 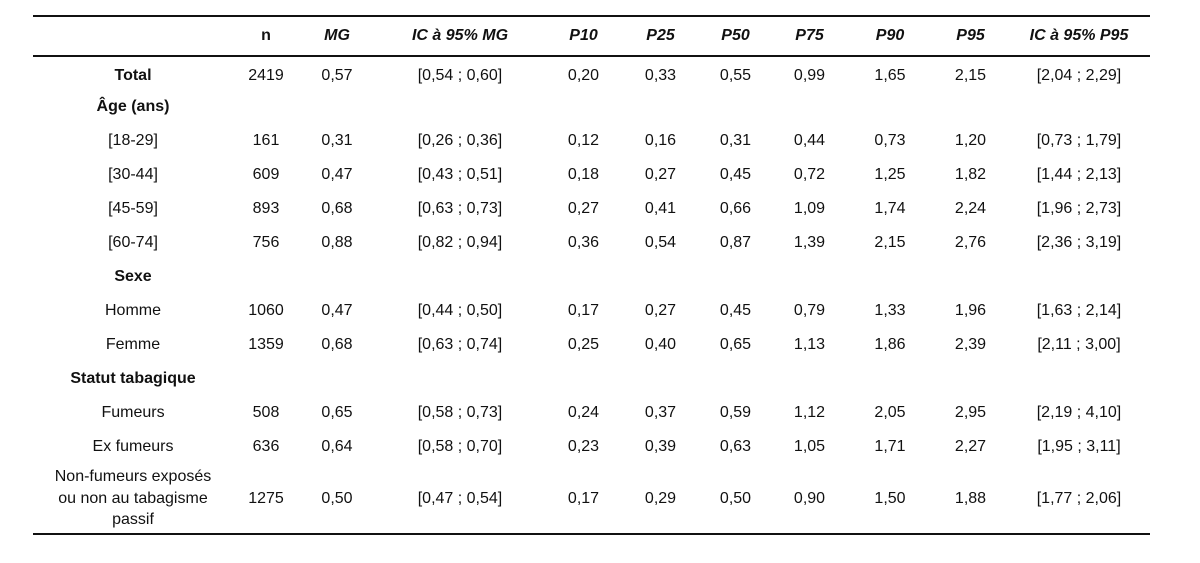 What do you see at coordinates (809, 140) in the screenshot?
I see `cell-p75: 0,44` at bounding box center [809, 140].